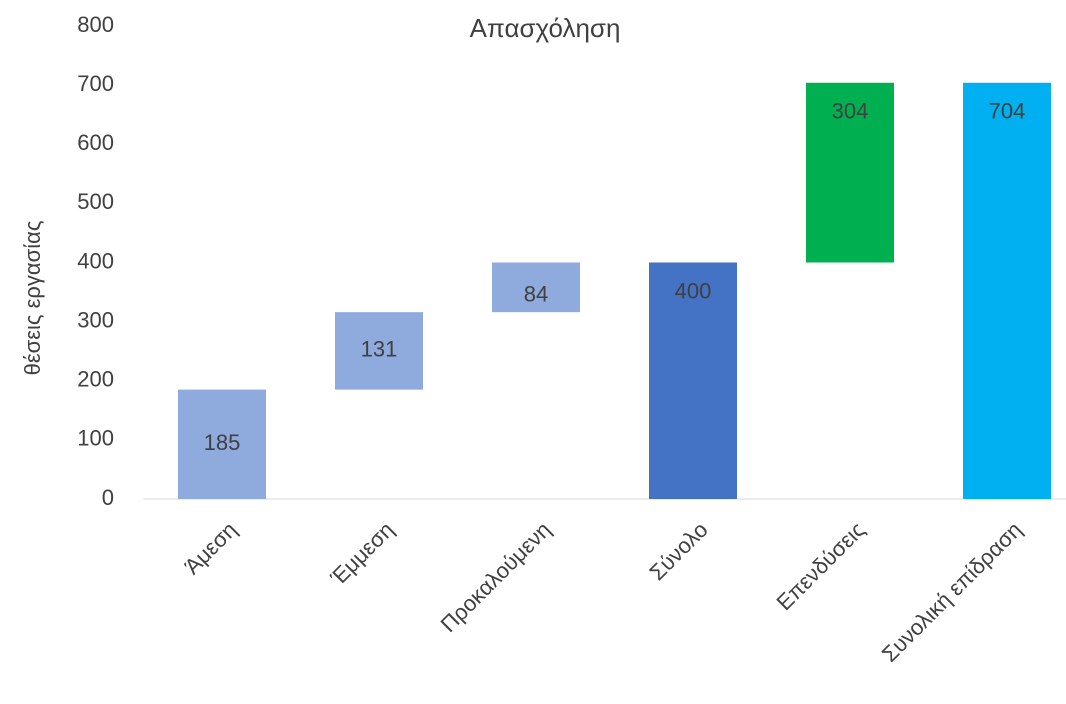  I want to click on y-tick-label: 0, so click(108, 497).